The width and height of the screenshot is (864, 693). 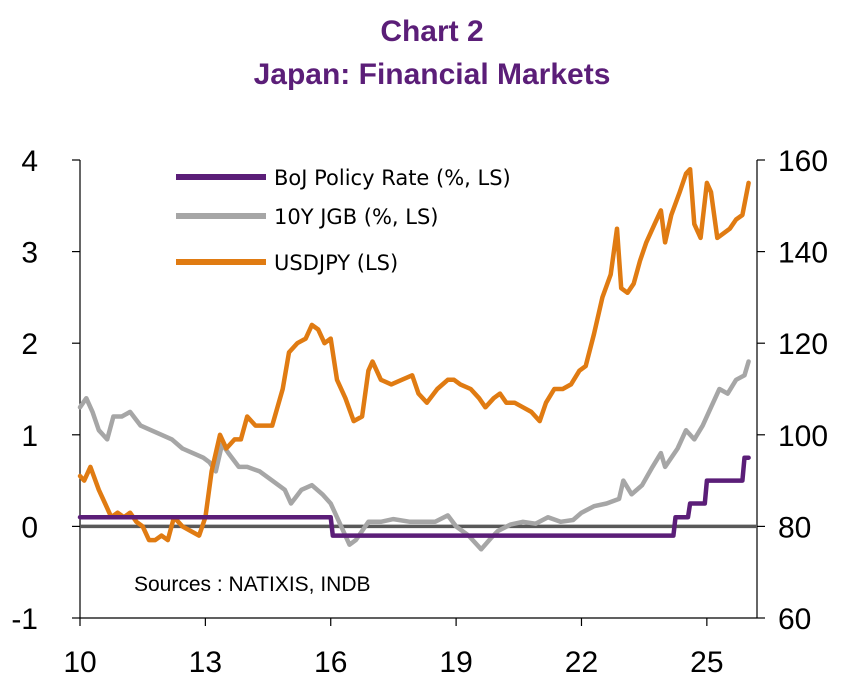 What do you see at coordinates (29, 527) in the screenshot?
I see `left-tick-label: 0` at bounding box center [29, 527].